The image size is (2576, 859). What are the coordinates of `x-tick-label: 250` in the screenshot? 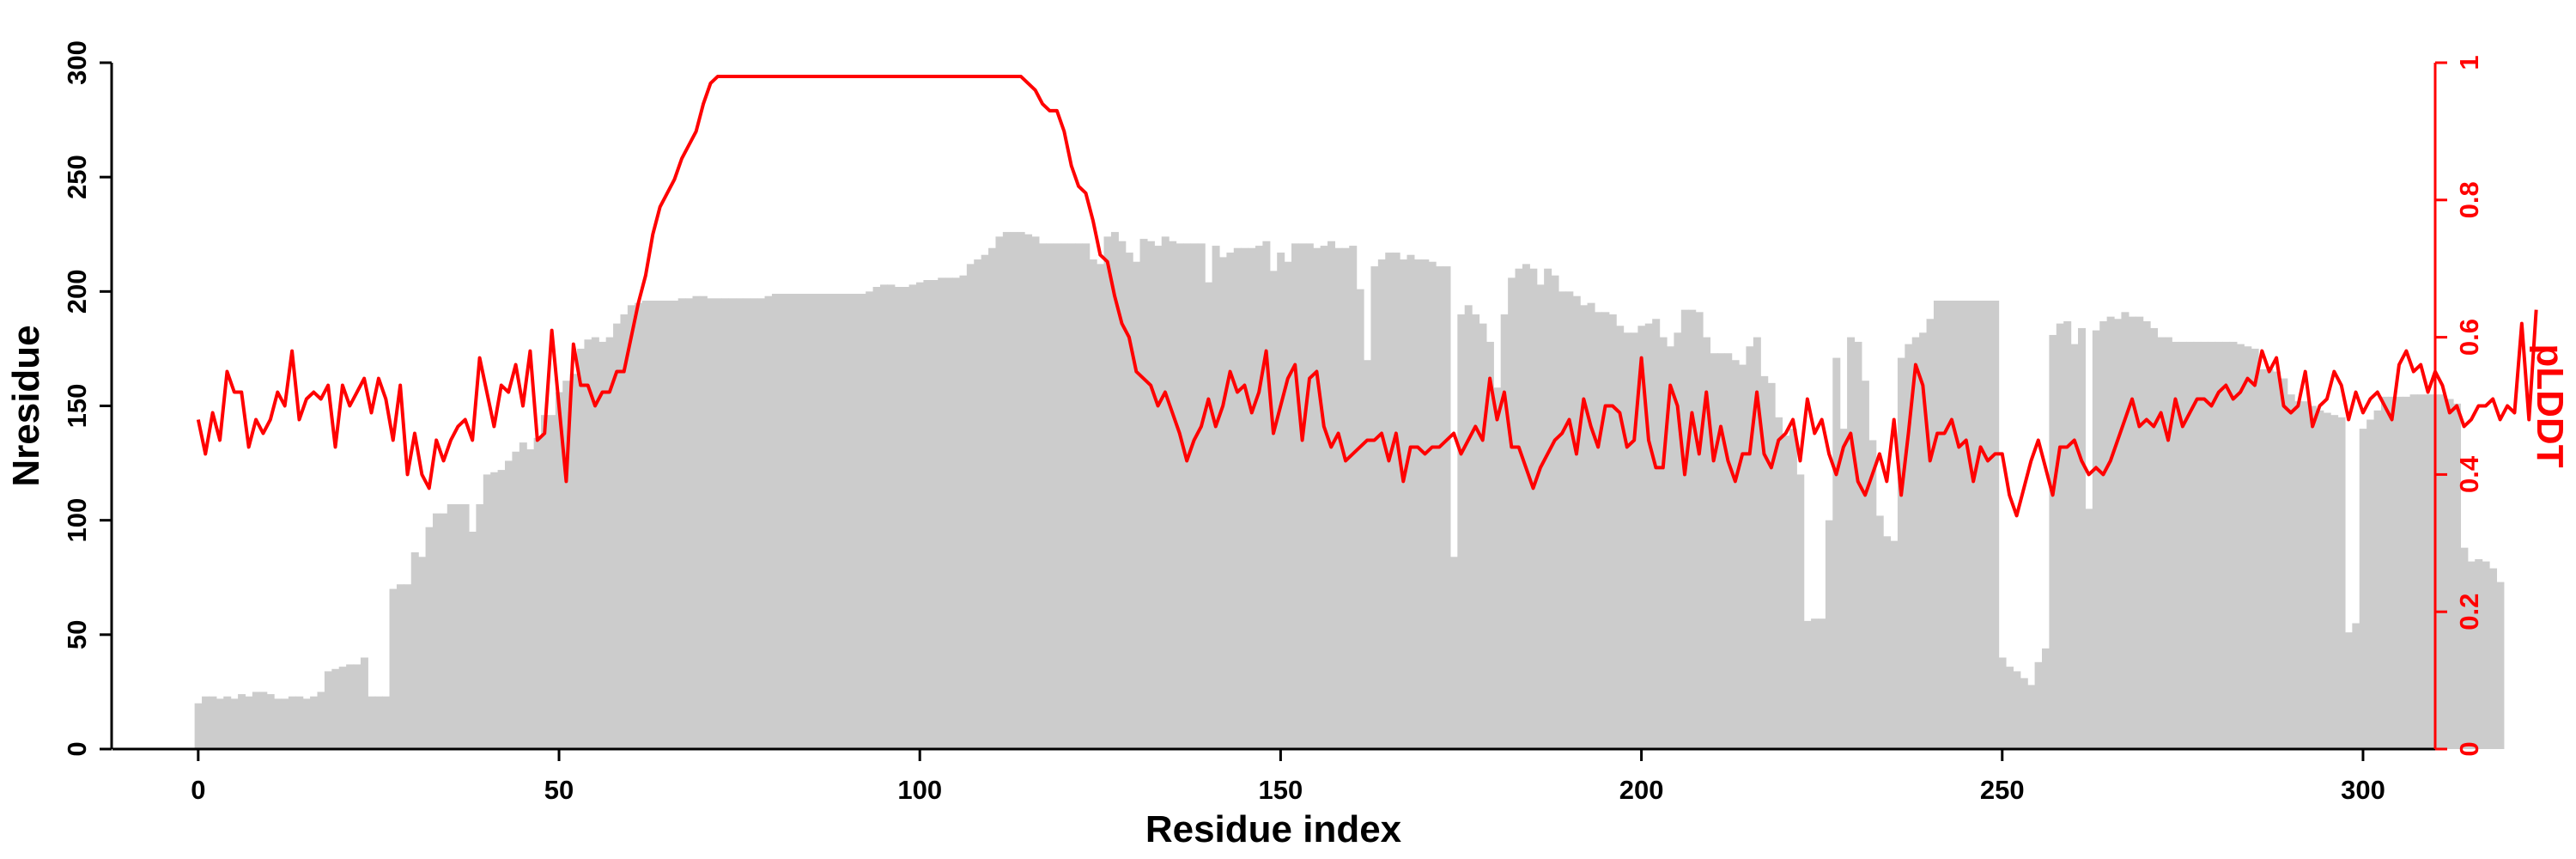 It's located at (2003, 790).